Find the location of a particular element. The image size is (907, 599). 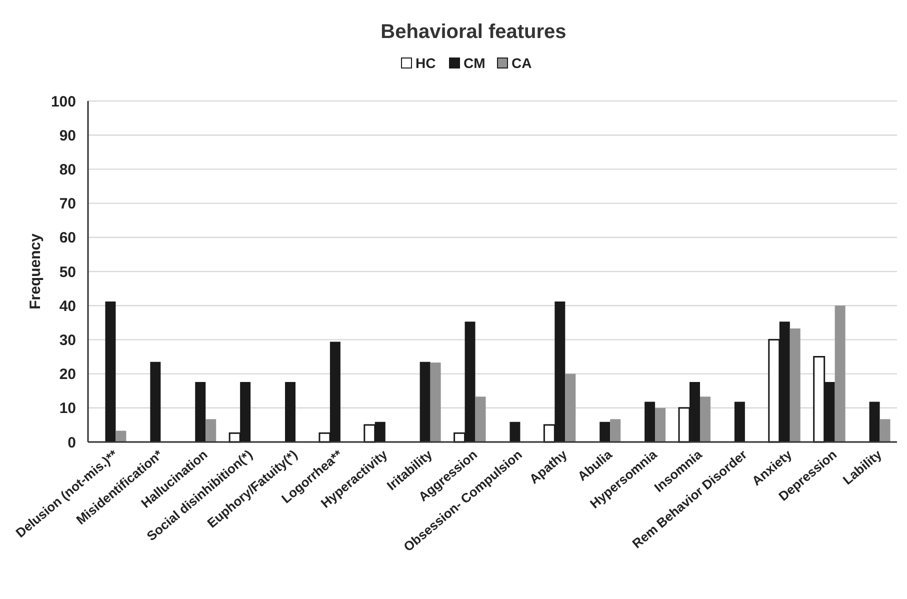

y-tick-label: 70 is located at coordinates (67, 204).